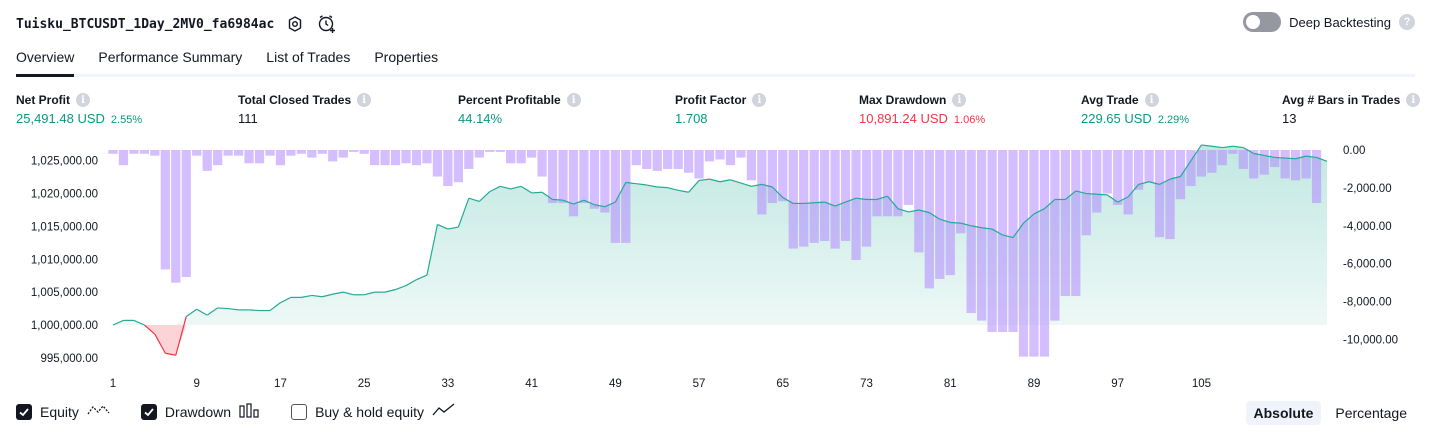  Describe the element at coordinates (305, 109) in the screenshot. I see `metric-total-closed-trades: Total Closed Trades i 111` at that location.